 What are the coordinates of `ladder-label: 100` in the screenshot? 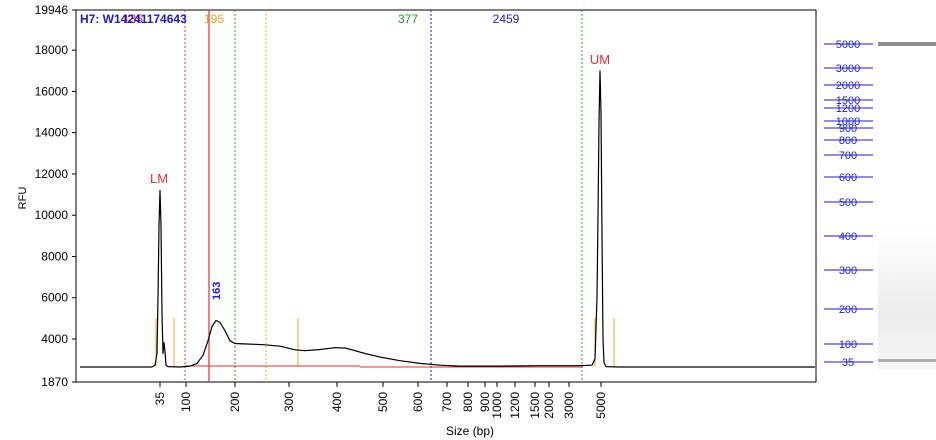 It's located at (848, 345).